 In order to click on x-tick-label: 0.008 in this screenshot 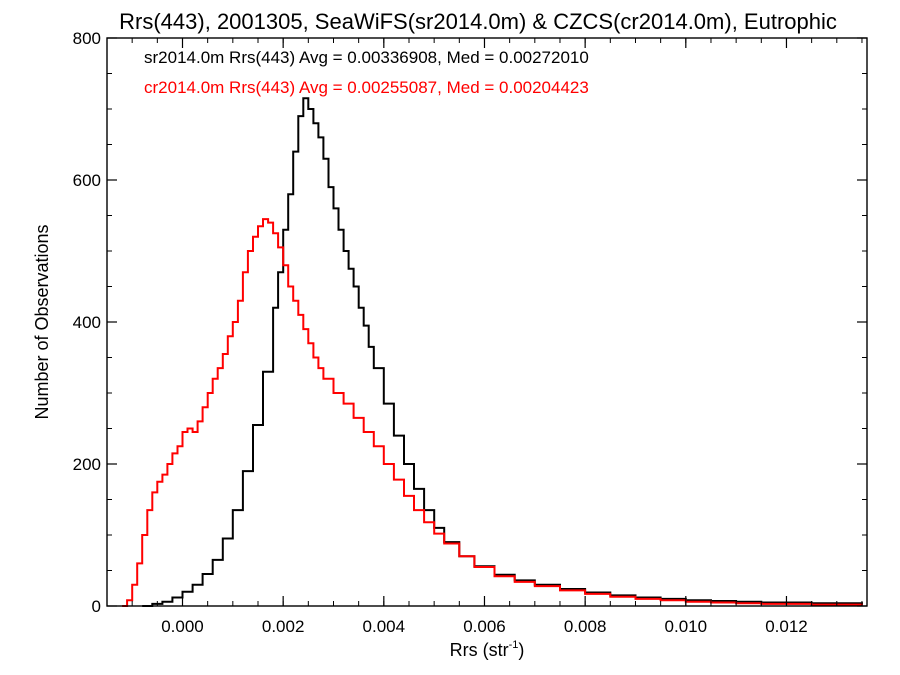, I will do `click(585, 626)`.